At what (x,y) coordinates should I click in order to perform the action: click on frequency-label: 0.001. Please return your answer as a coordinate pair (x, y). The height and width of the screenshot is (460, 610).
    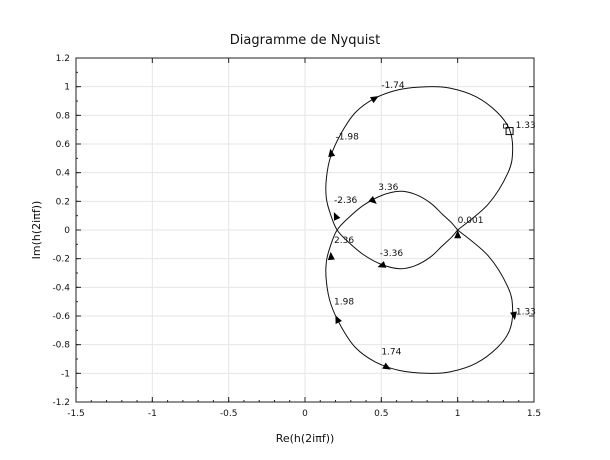
    Looking at the image, I should click on (471, 221).